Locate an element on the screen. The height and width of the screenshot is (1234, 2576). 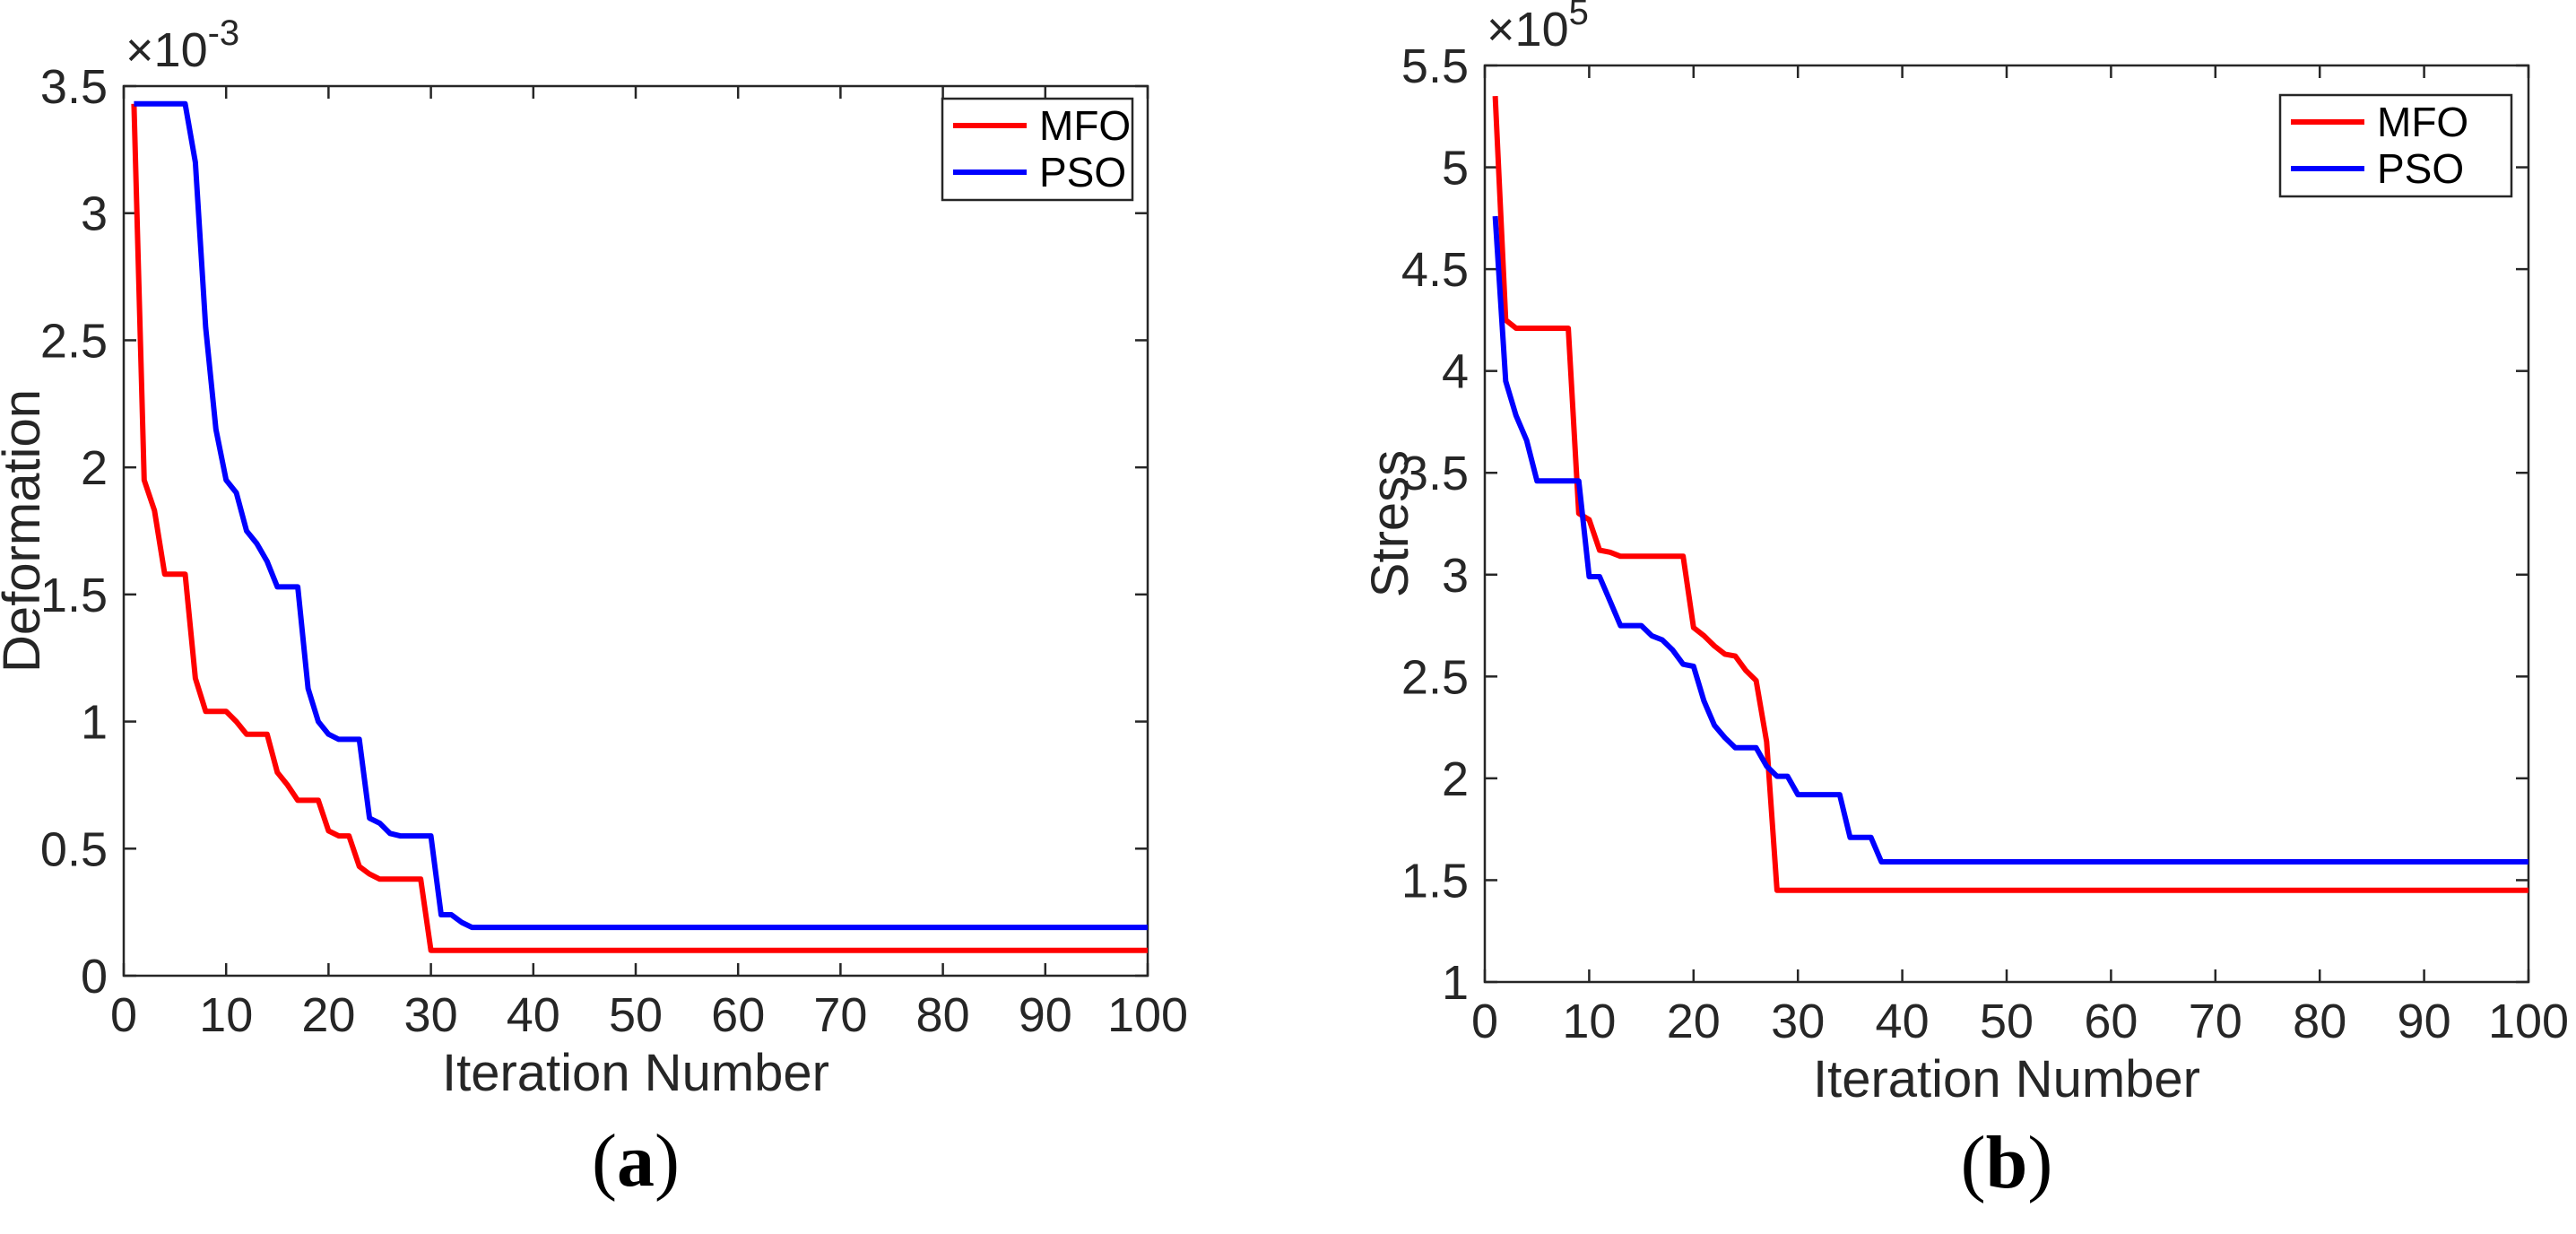
panel-caption: (a) is located at coordinates (636, 1161).